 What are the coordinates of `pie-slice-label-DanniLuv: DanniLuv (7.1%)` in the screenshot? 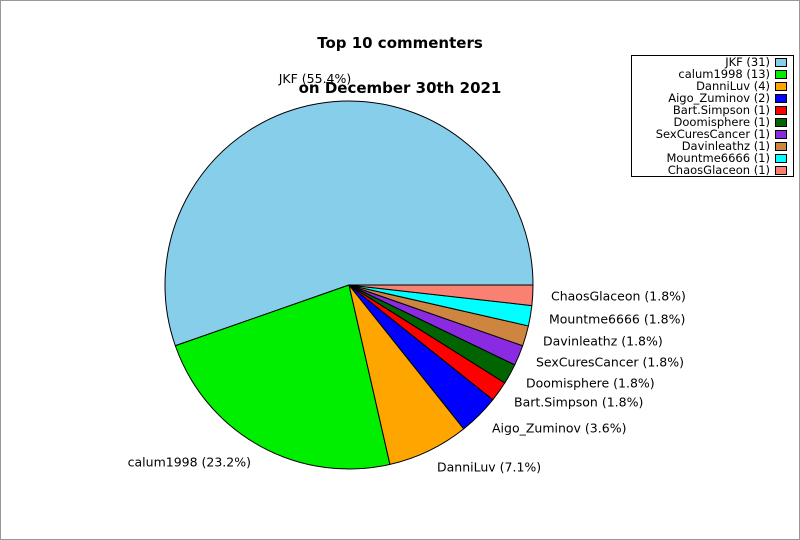 It's located at (489, 467).